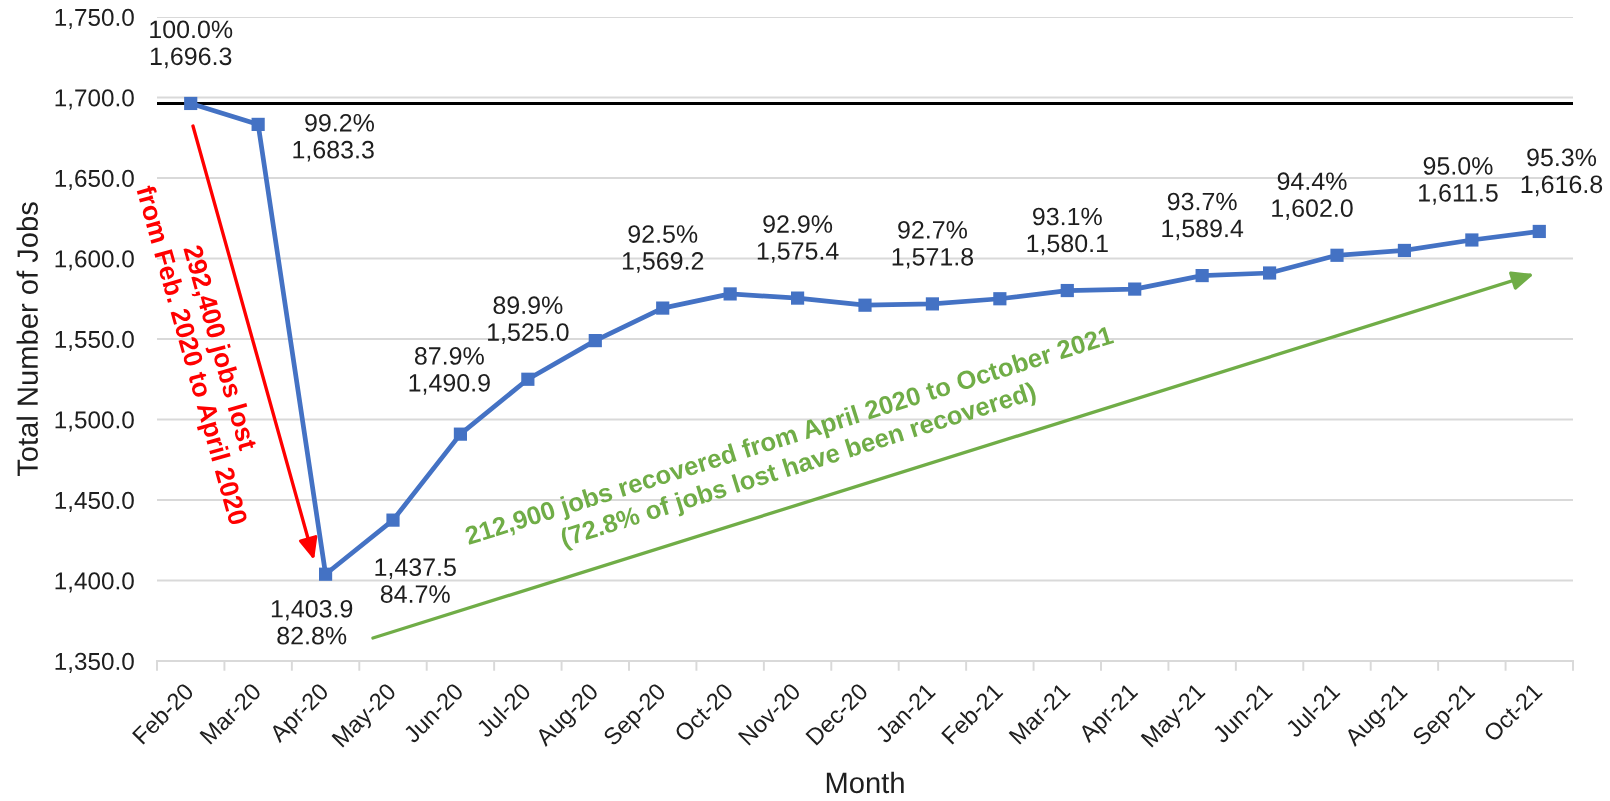 The height and width of the screenshot is (801, 1610). Describe the element at coordinates (94, 421) in the screenshot. I see `y-tick-label: 1,500.0` at that location.